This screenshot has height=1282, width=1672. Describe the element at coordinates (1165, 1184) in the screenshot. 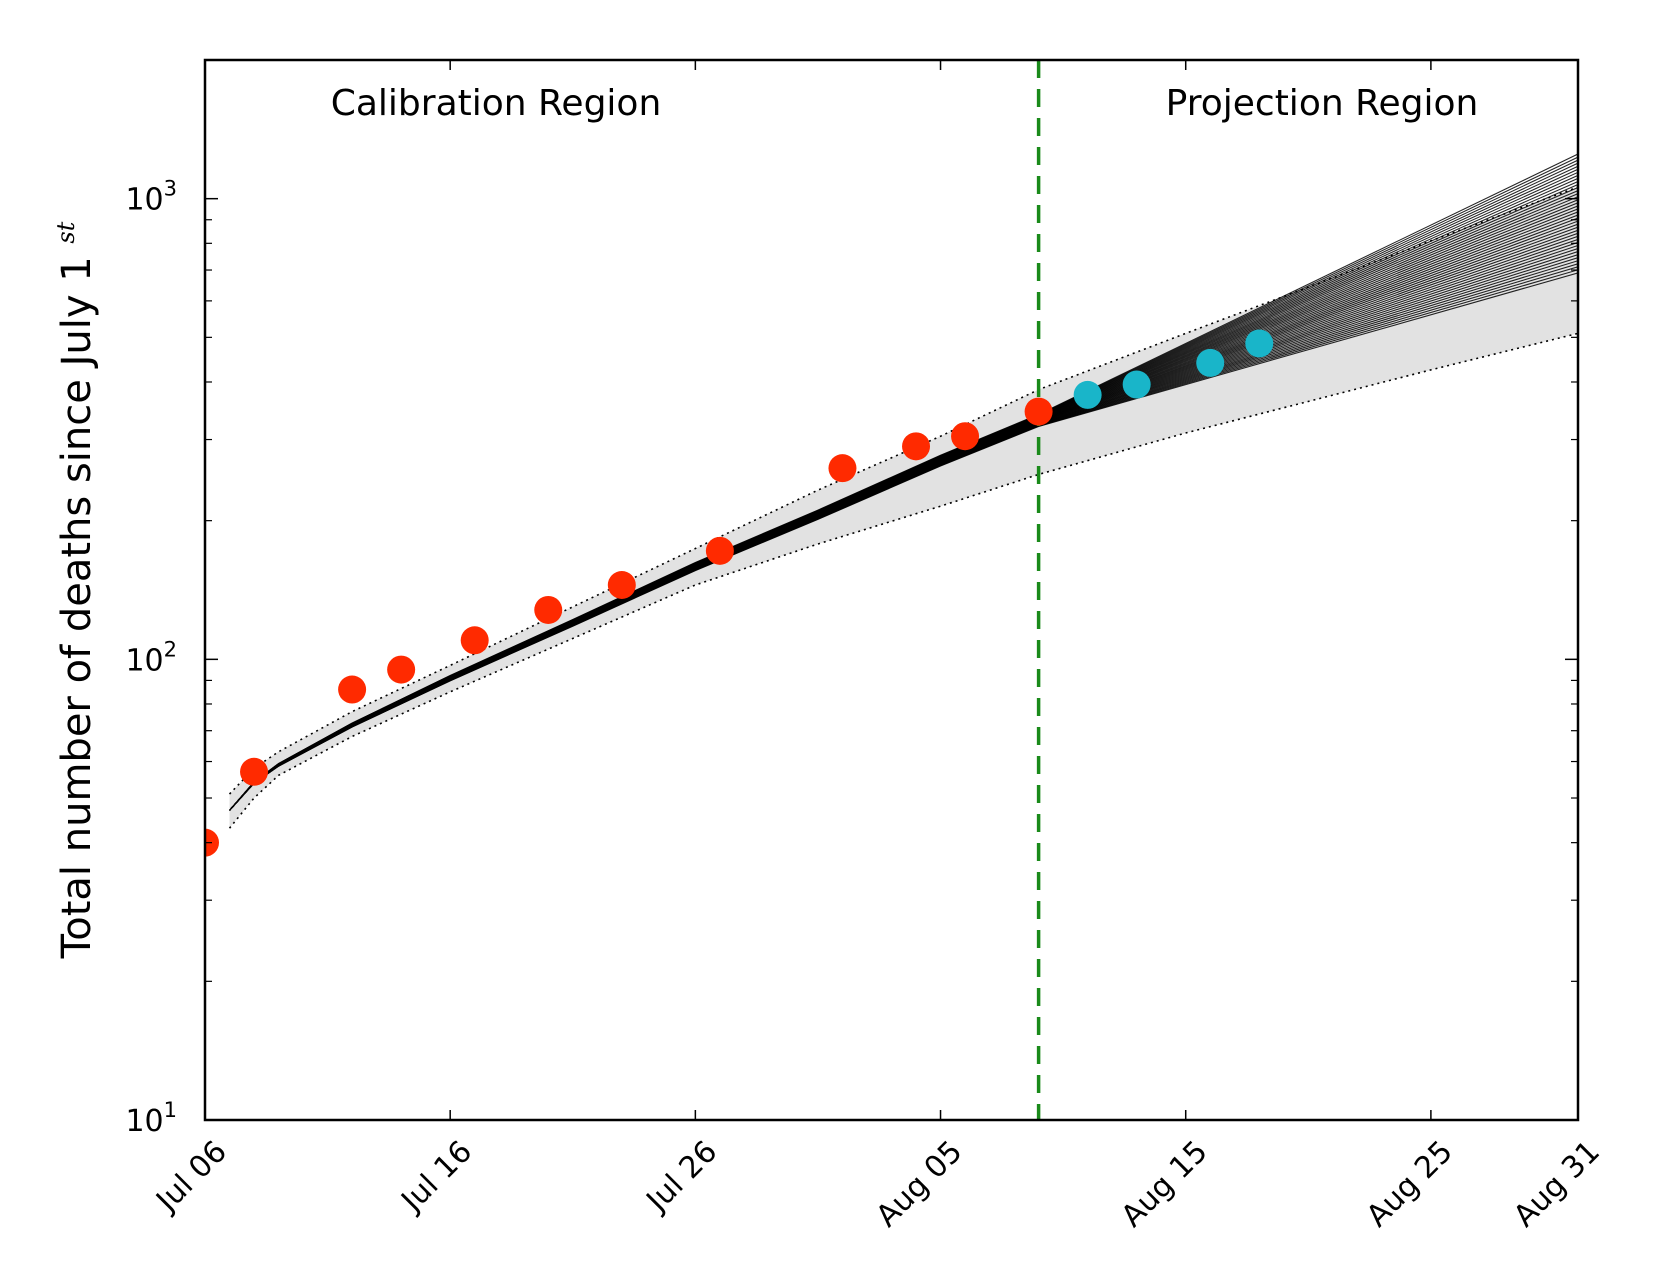

I see `x-tick-label: Aug 15` at that location.